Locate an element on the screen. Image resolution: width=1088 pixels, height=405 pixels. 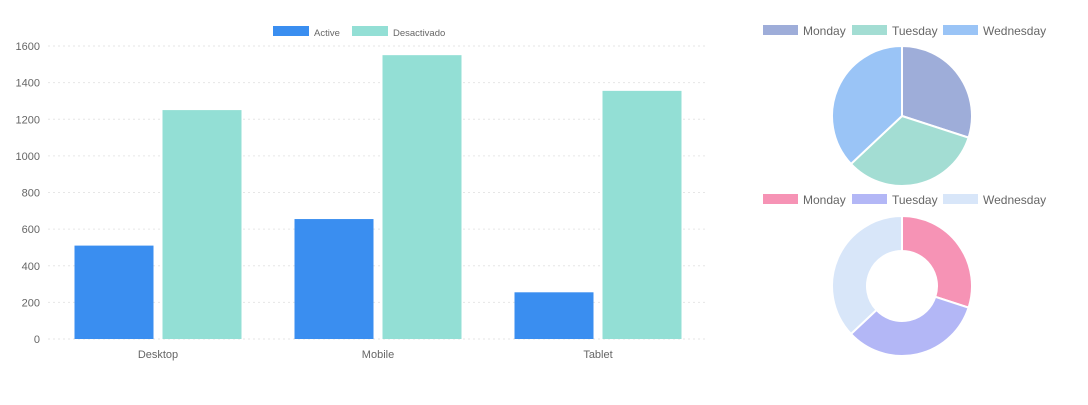
donut-legend-swatch-wednesday is located at coordinates (960, 199).